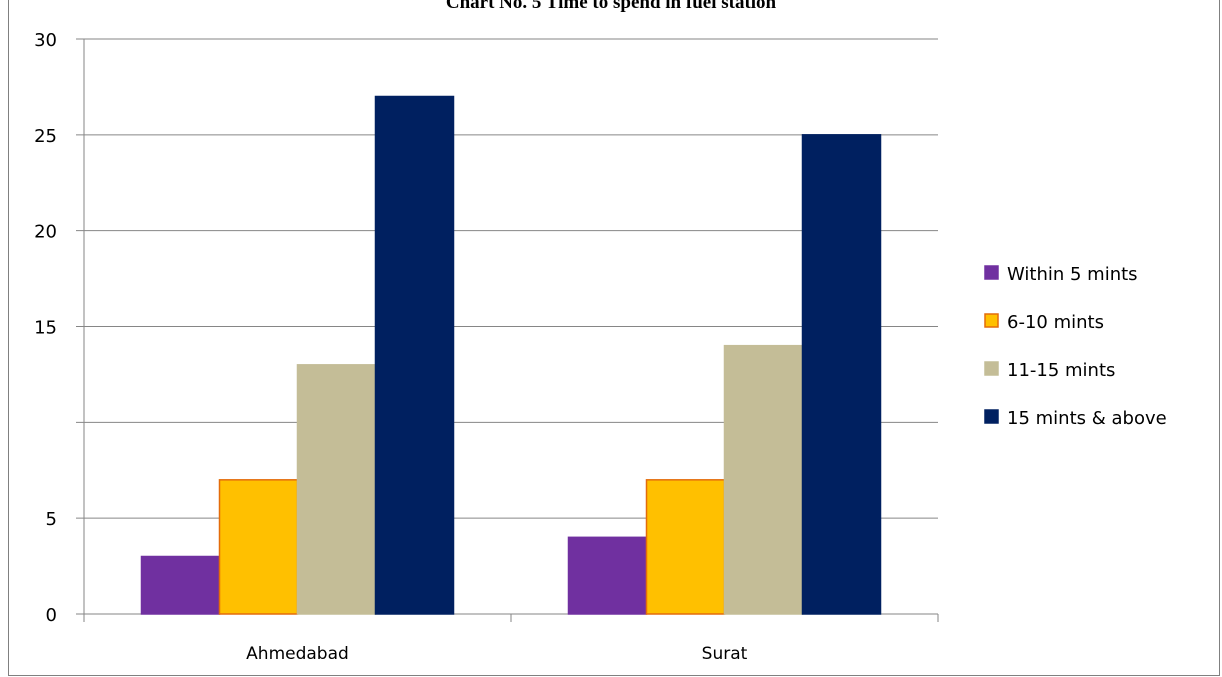 The width and height of the screenshot is (1222, 677). Describe the element at coordinates (45, 136) in the screenshot. I see `y-tick-label: 25` at that location.